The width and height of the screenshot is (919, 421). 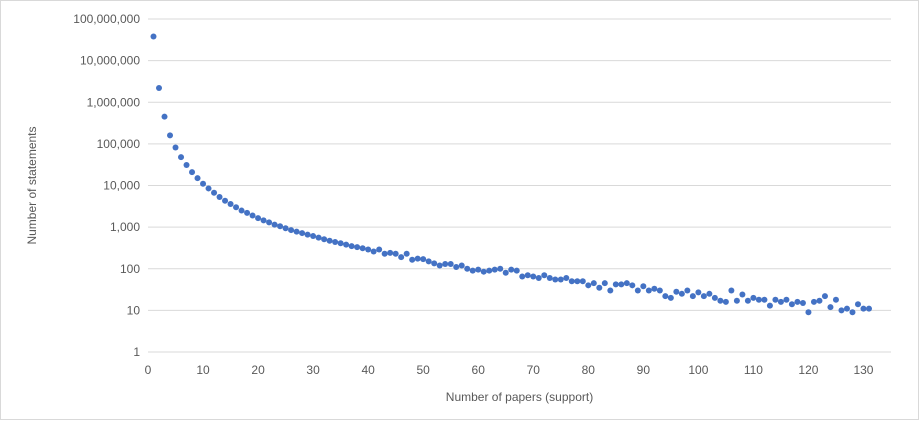 I want to click on x-tick-label: 60, so click(x=479, y=370).